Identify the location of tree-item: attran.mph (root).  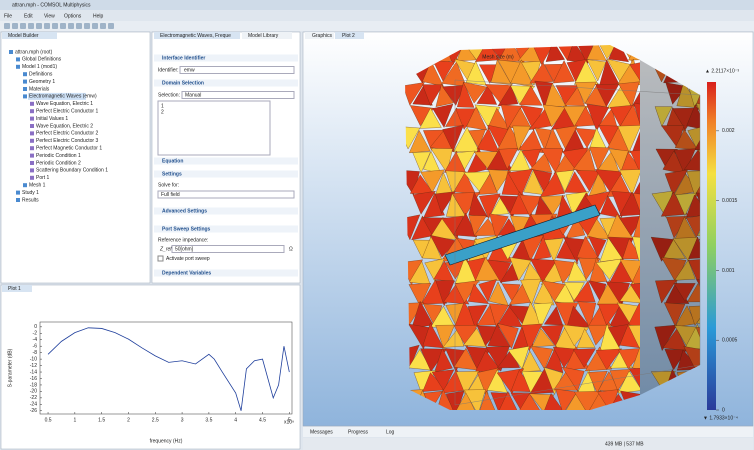
(34, 52).